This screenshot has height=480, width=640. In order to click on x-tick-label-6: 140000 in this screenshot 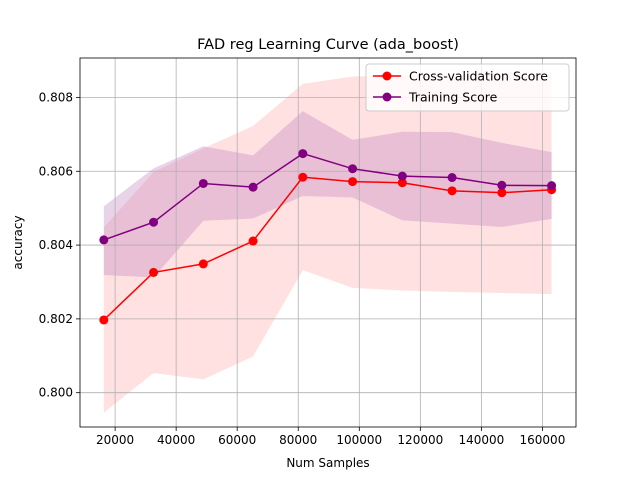, I will do `click(481, 440)`.